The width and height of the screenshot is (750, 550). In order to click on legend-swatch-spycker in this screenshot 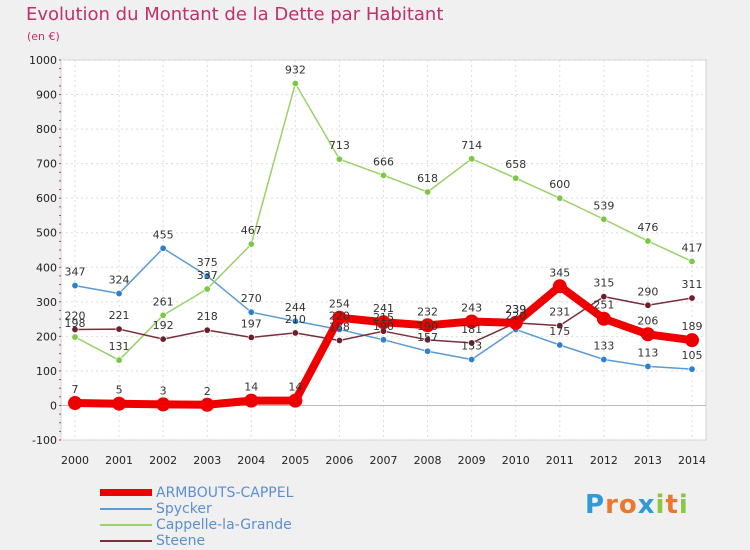, I will do `click(126, 509)`.